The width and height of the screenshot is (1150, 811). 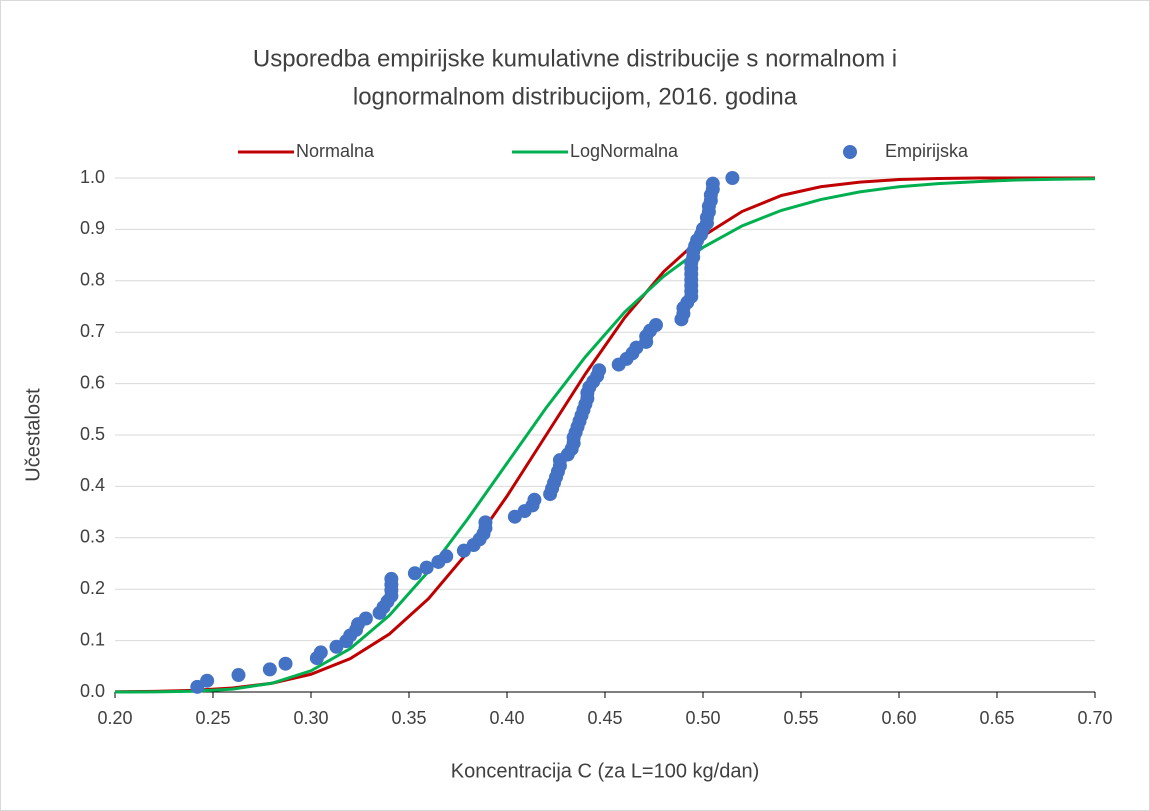 I want to click on x-tick-label: 0.35, so click(x=408, y=718).